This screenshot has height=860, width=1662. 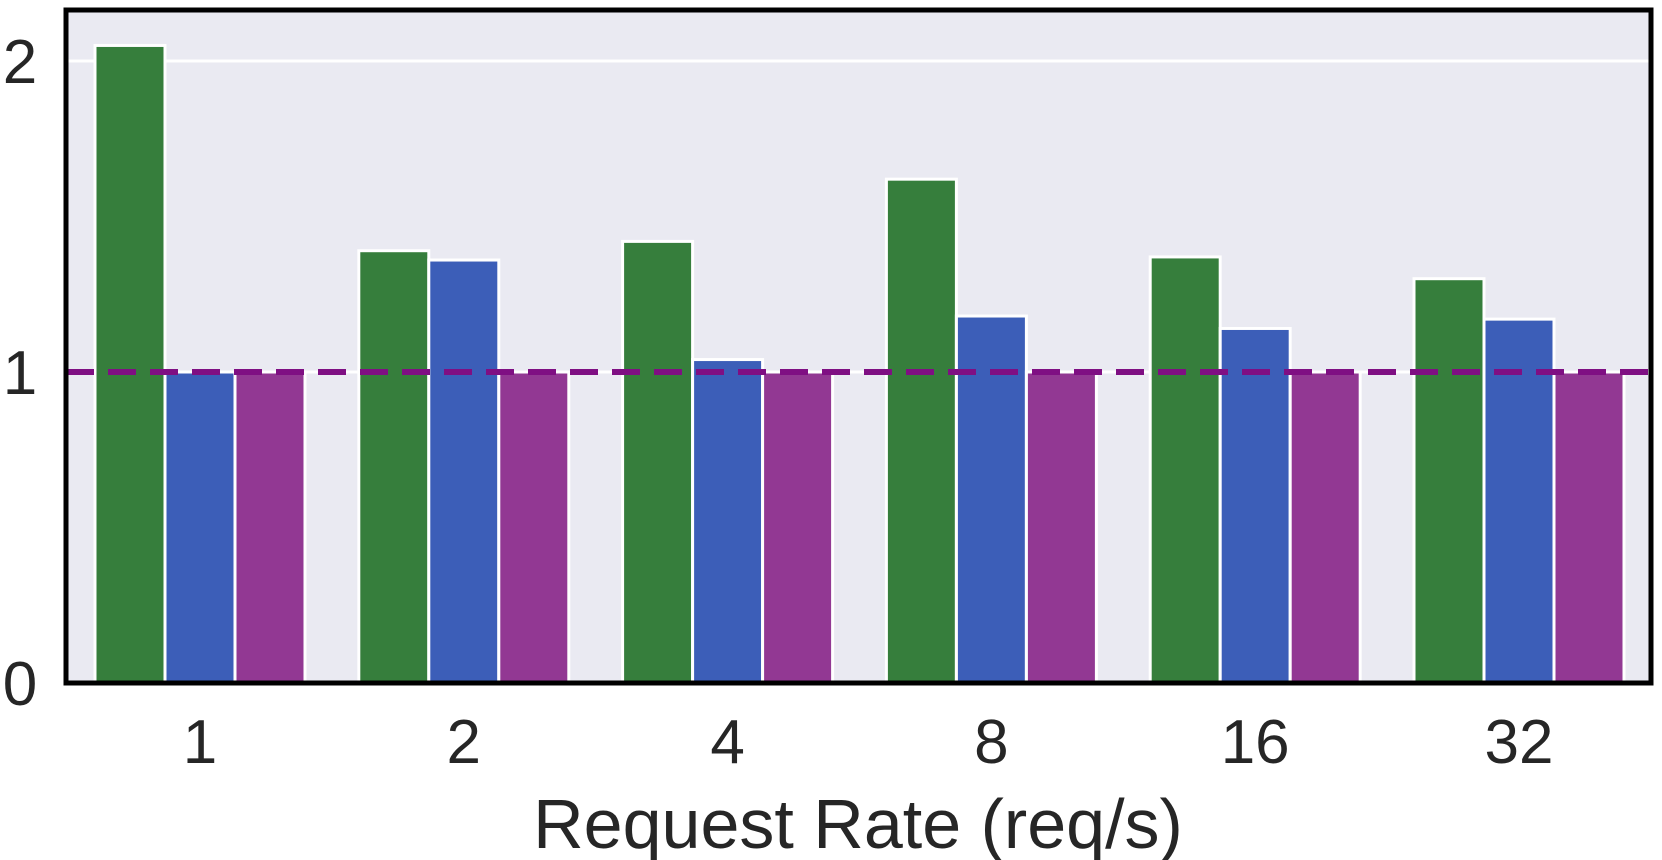 What do you see at coordinates (1519, 742) in the screenshot?
I see `x-tick-label: 32` at bounding box center [1519, 742].